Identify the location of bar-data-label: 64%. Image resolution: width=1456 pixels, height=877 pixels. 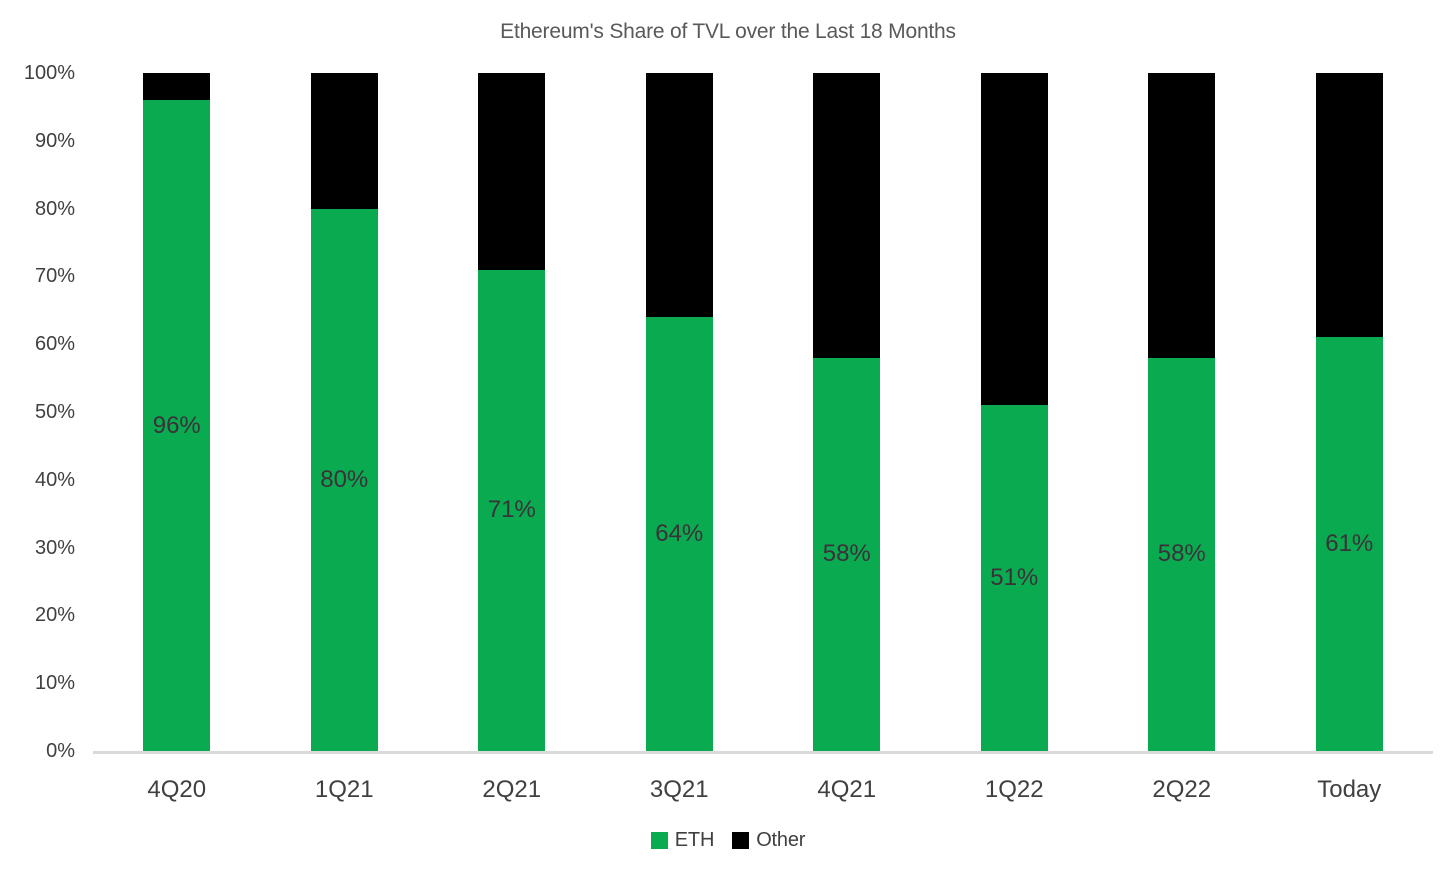
(679, 534).